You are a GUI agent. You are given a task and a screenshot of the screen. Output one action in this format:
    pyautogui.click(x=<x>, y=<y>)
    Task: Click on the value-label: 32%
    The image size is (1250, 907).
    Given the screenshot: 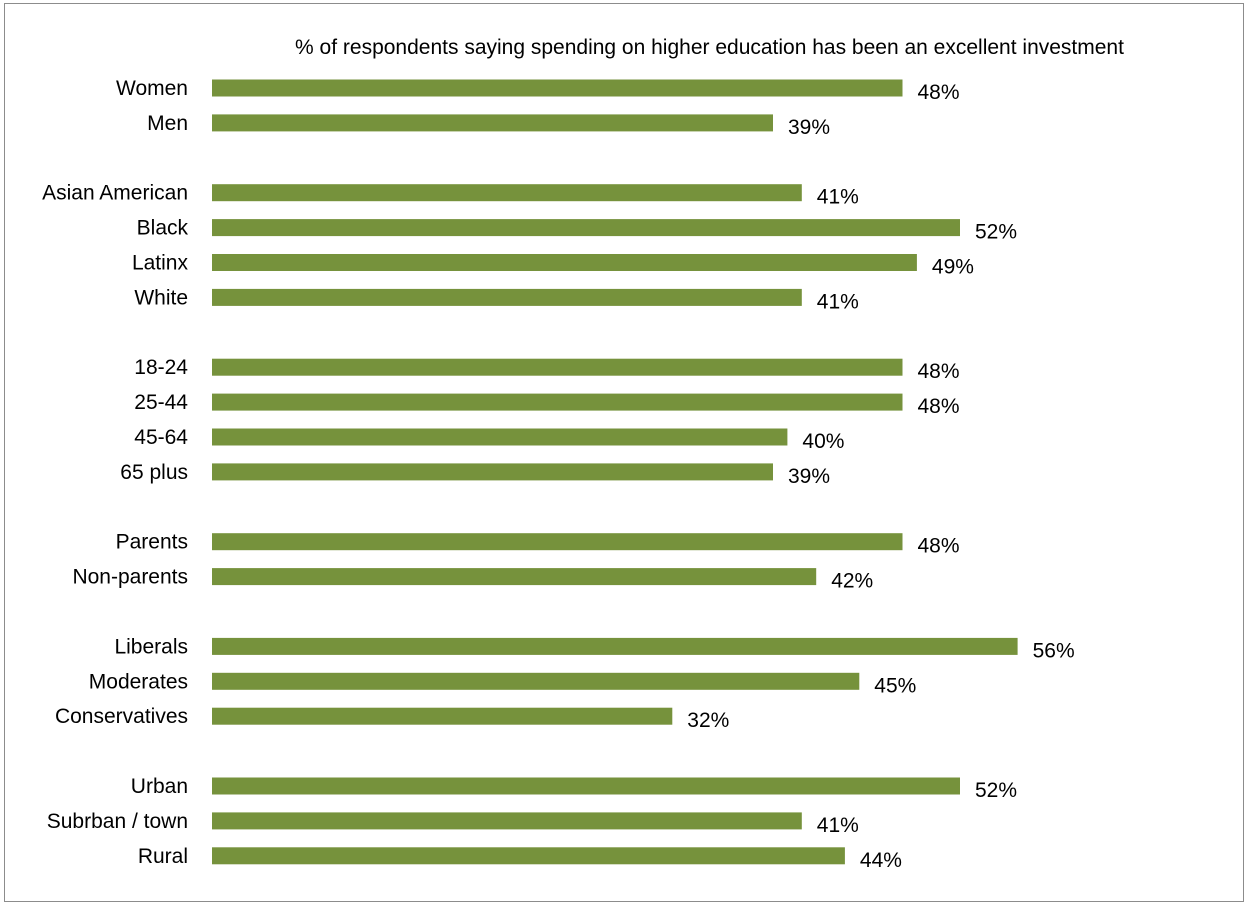 What is the action you would take?
    pyautogui.click(x=708, y=720)
    